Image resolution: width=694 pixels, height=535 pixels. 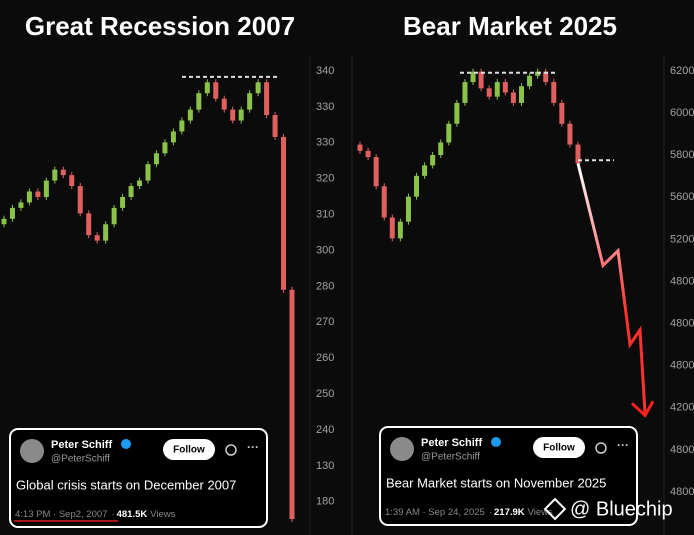 What do you see at coordinates (325, 394) in the screenshot?
I see `y-tick-label: 250` at bounding box center [325, 394].